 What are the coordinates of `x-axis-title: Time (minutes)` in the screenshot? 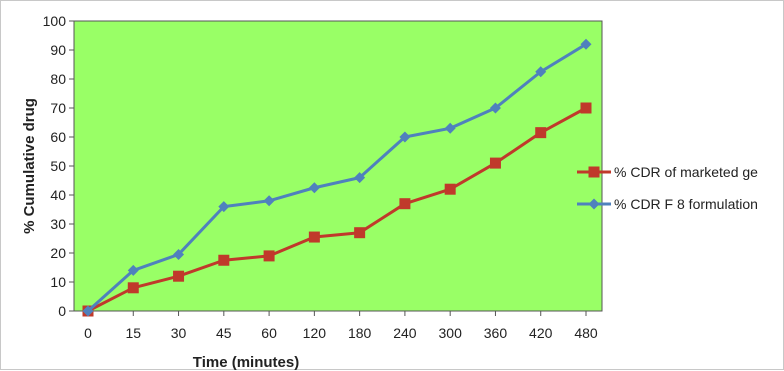 It's located at (246, 362).